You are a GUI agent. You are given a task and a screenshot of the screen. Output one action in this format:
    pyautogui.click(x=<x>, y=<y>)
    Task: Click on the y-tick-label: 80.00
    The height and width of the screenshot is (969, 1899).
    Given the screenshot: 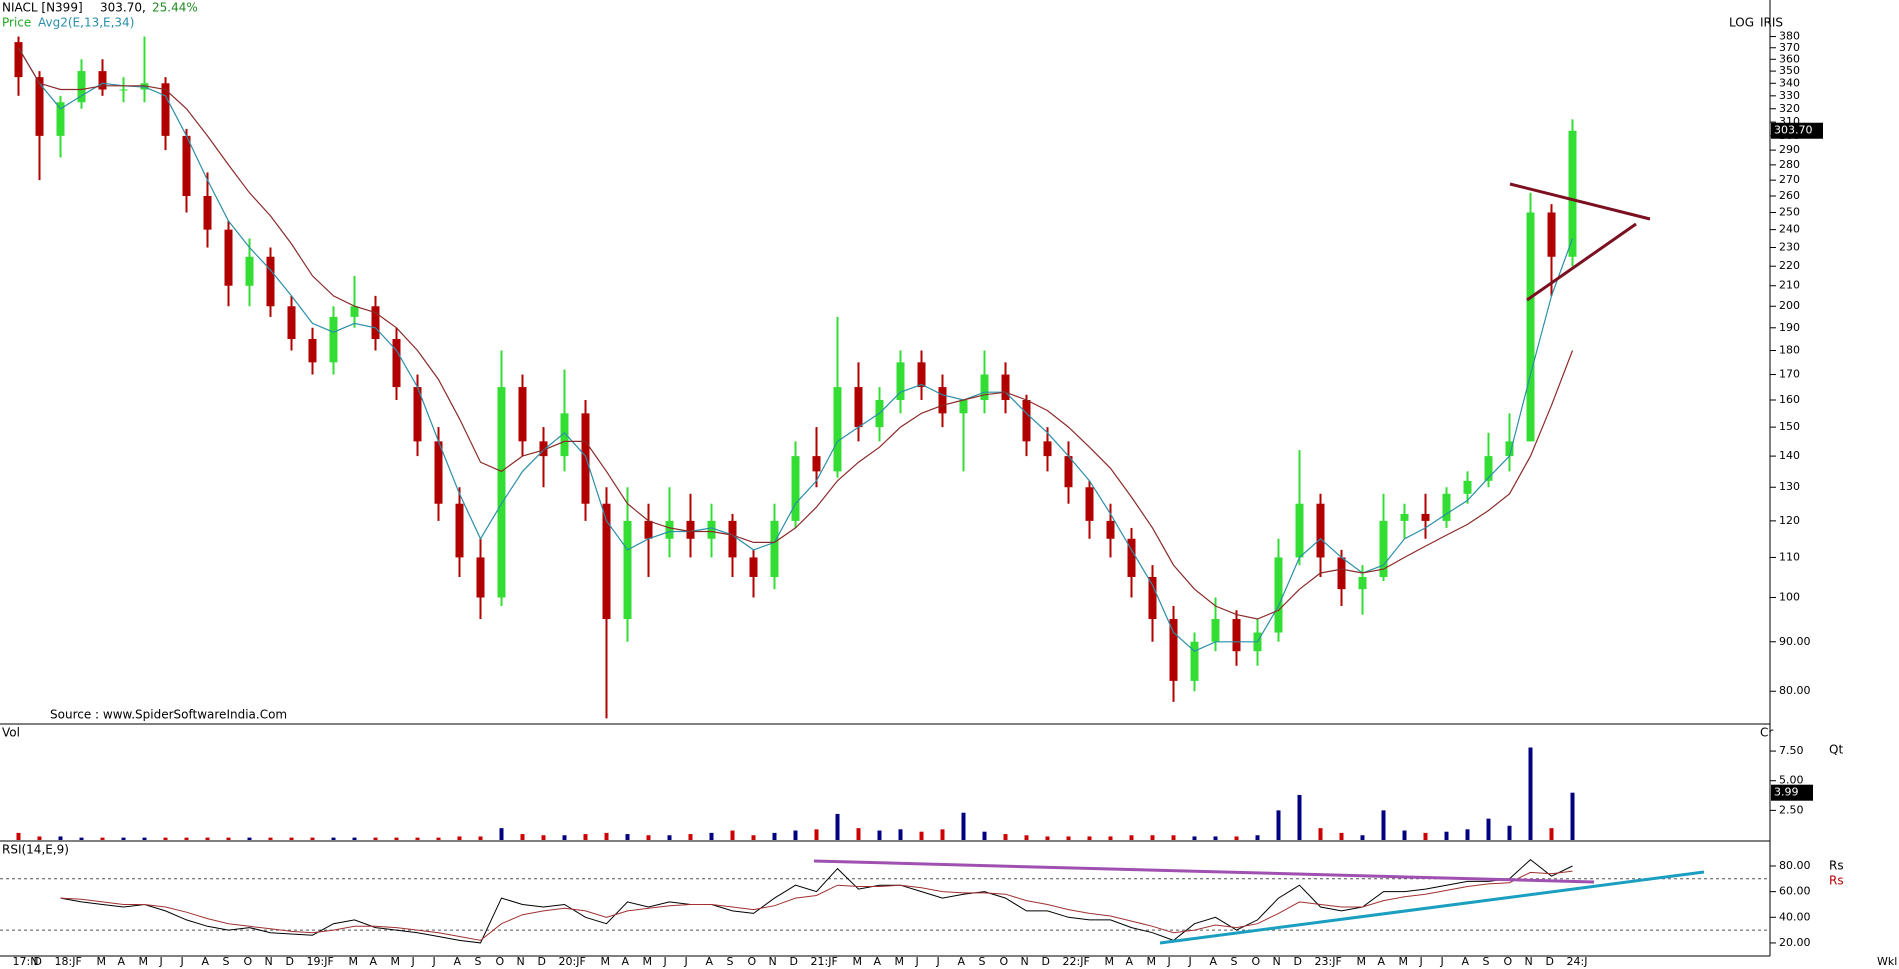 What is the action you would take?
    pyautogui.click(x=1795, y=865)
    